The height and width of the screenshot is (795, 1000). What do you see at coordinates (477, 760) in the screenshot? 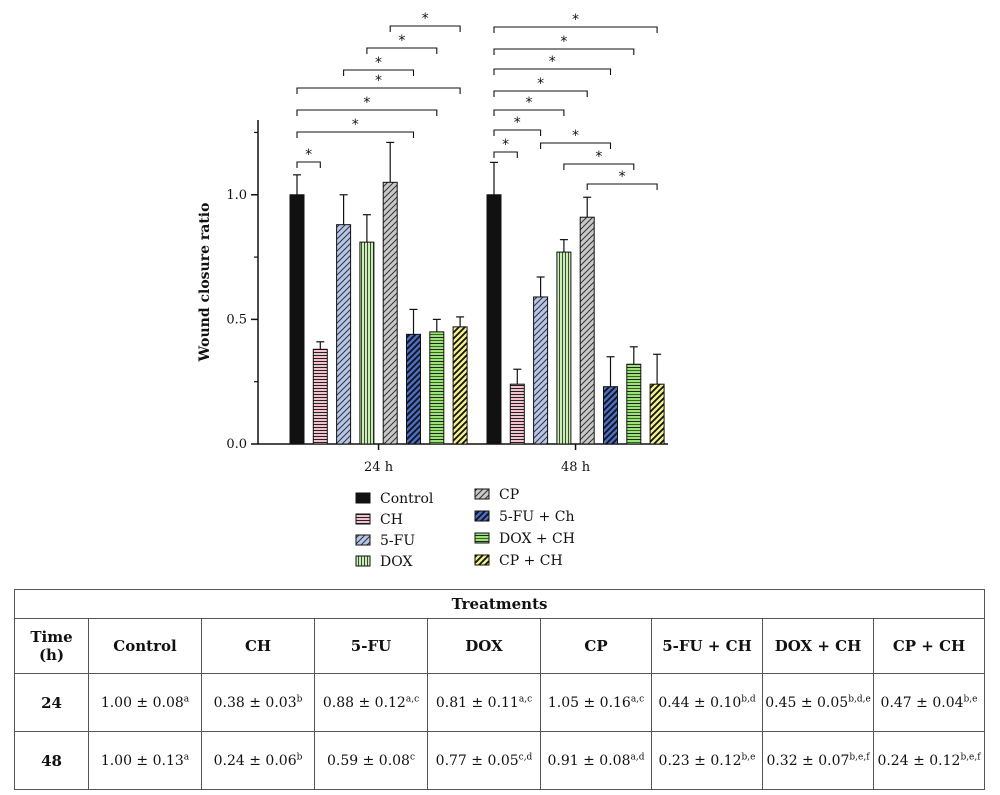
I see `cell-value: 0.77 ± 0.05` at bounding box center [477, 760].